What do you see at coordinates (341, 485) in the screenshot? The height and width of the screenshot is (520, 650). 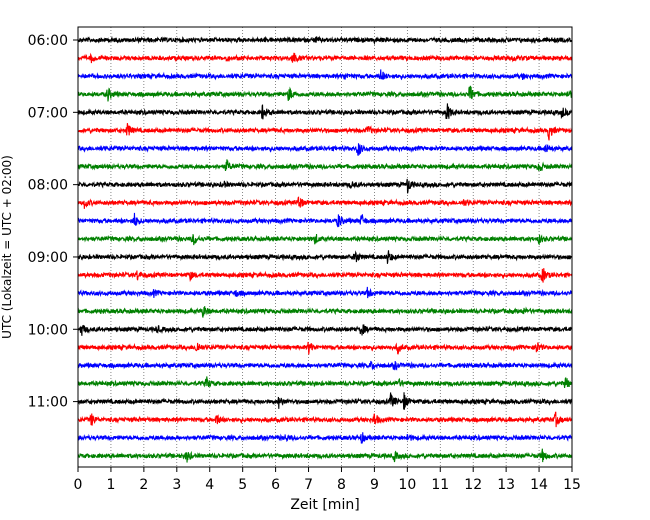 I see `x-tick-label: 8` at bounding box center [341, 485].